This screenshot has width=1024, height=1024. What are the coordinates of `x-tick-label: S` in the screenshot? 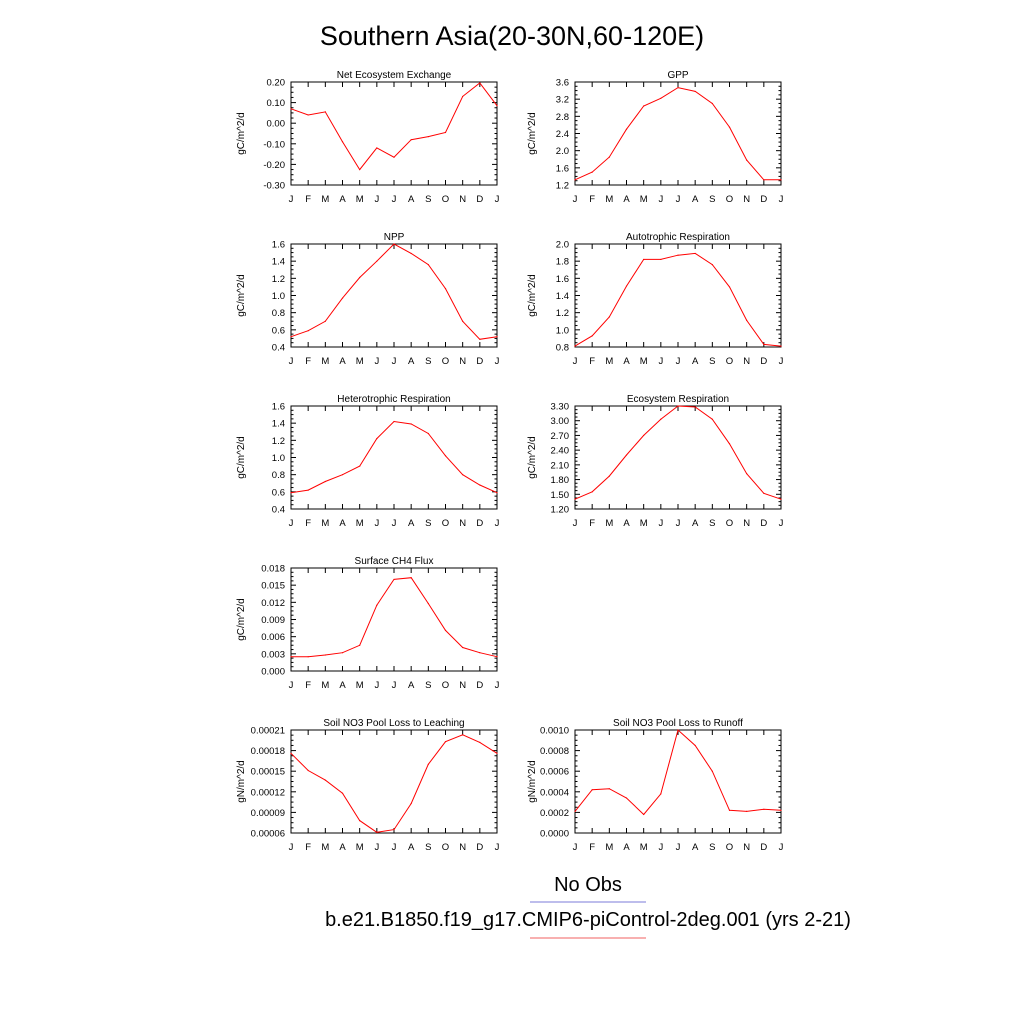 It's located at (712, 523).